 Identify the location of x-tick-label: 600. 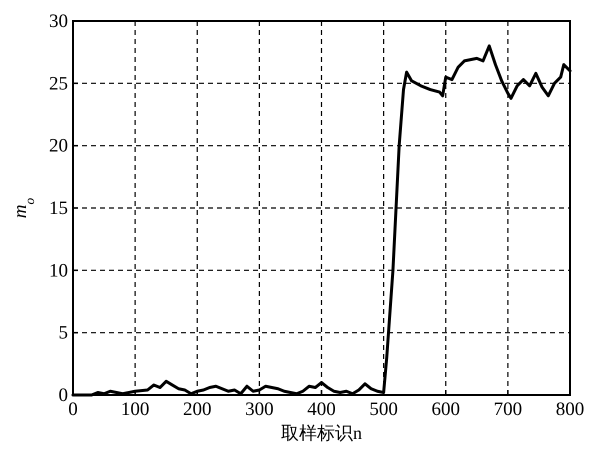
(446, 409).